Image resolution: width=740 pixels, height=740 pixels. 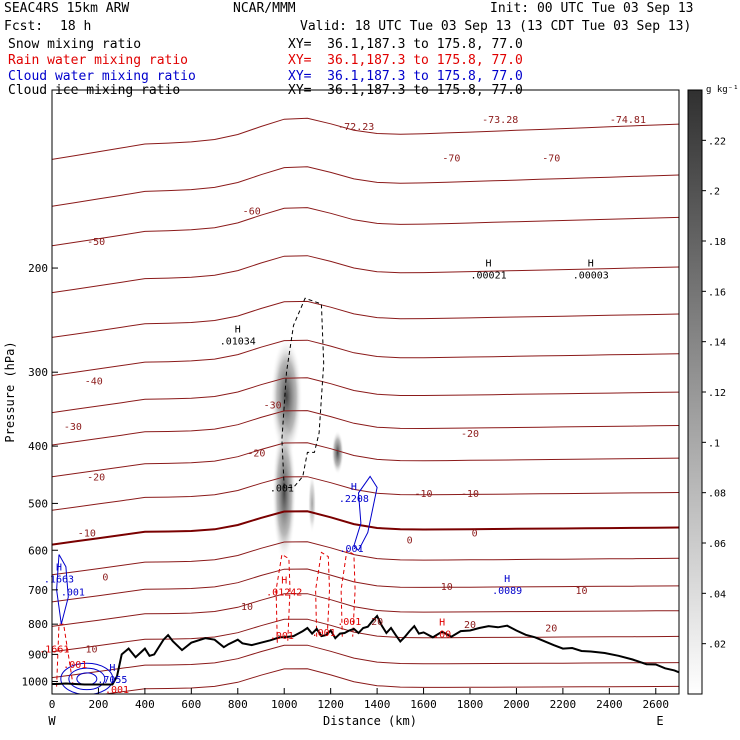 I want to click on y-tick-label: 1000, so click(x=35, y=681).